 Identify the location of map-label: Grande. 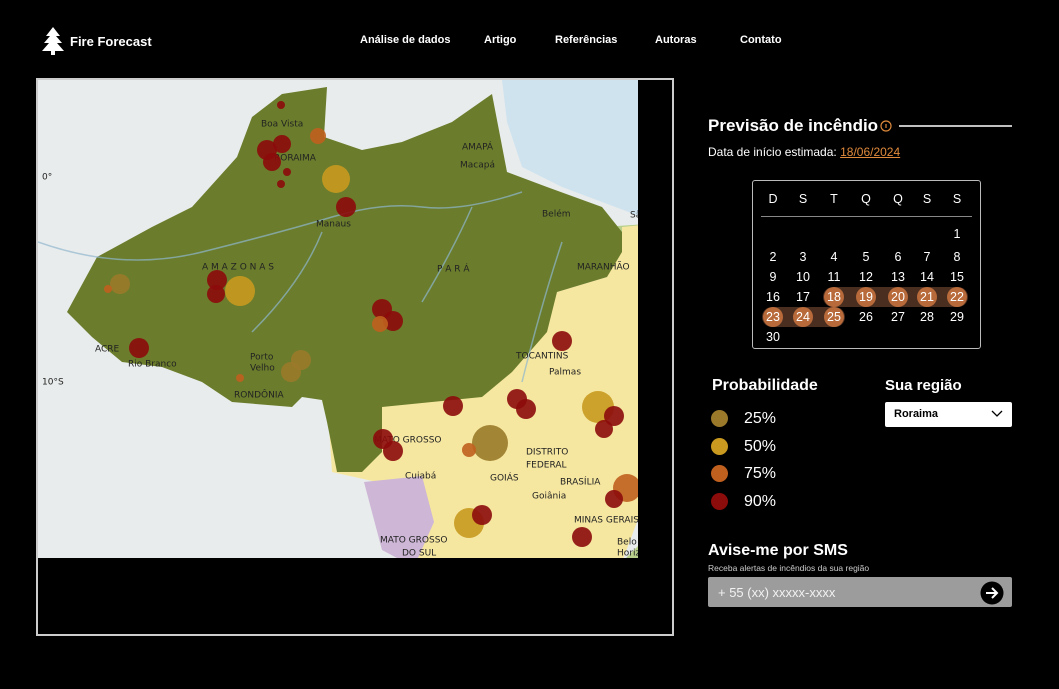
(427, 593).